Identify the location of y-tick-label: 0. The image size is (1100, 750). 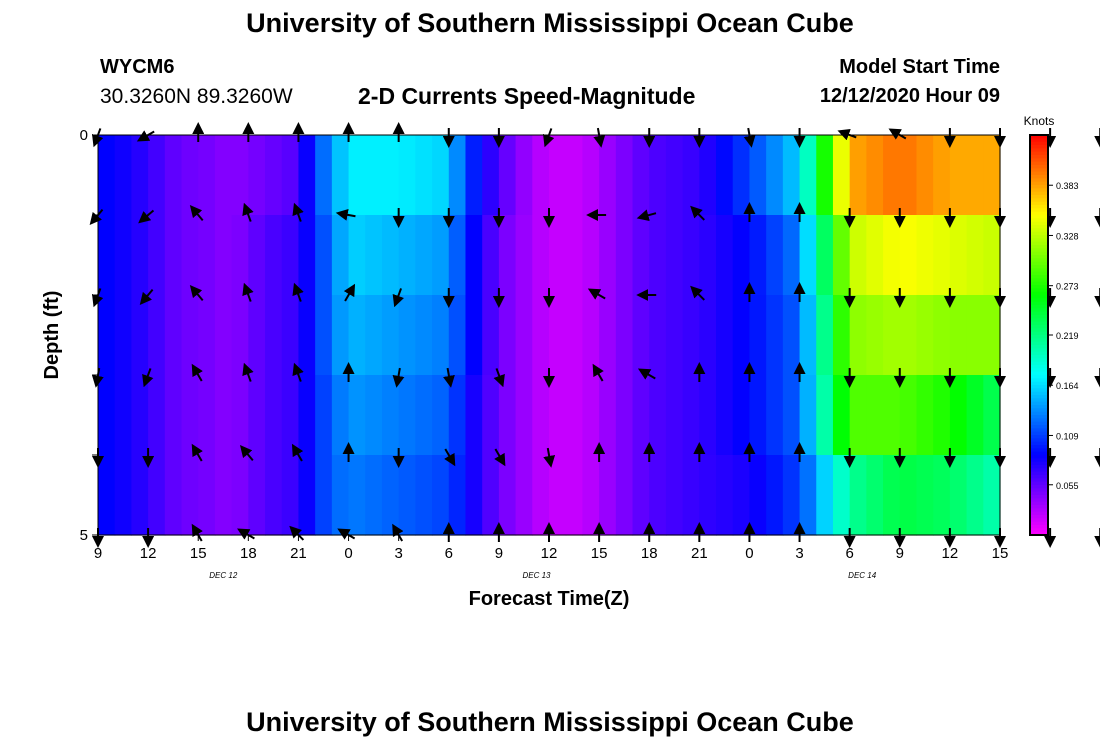
(84, 135).